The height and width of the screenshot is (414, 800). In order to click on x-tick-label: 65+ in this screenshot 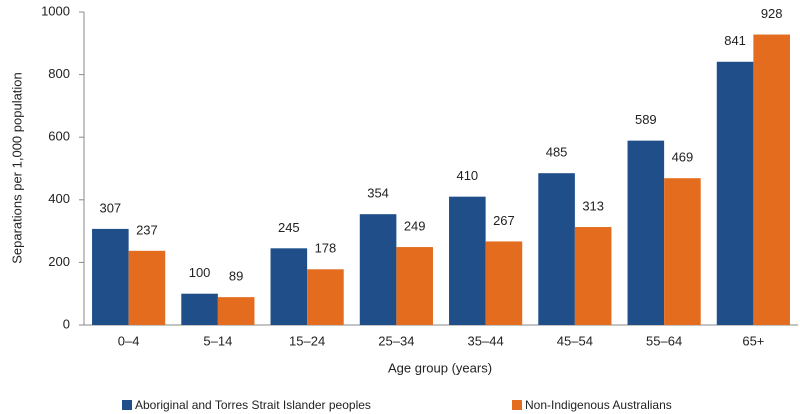, I will do `click(753, 340)`.